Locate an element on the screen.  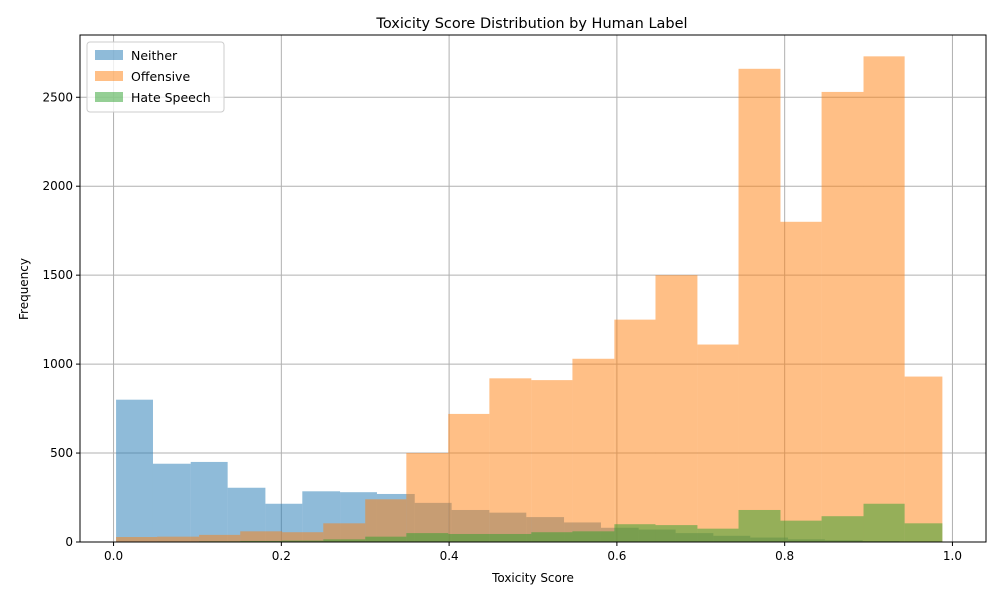
x-tick-label: 0.4 is located at coordinates (449, 556).